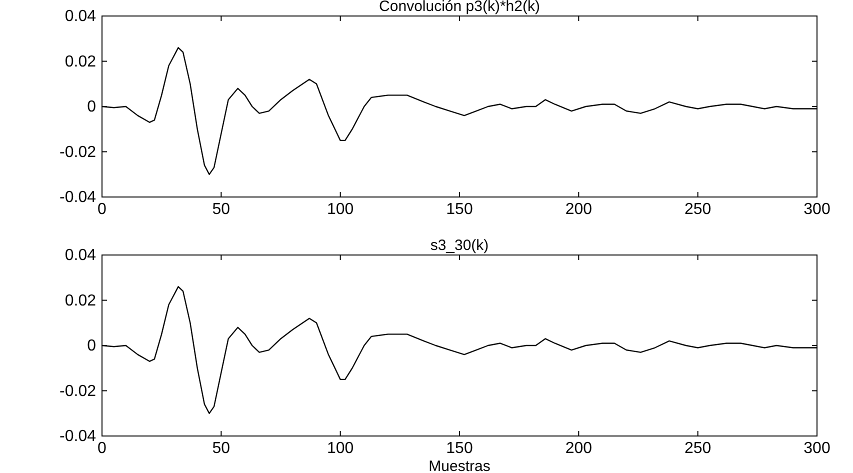 Image resolution: width=853 pixels, height=473 pixels. What do you see at coordinates (459, 245) in the screenshot?
I see `chart-title: s3_30(k)` at bounding box center [459, 245].